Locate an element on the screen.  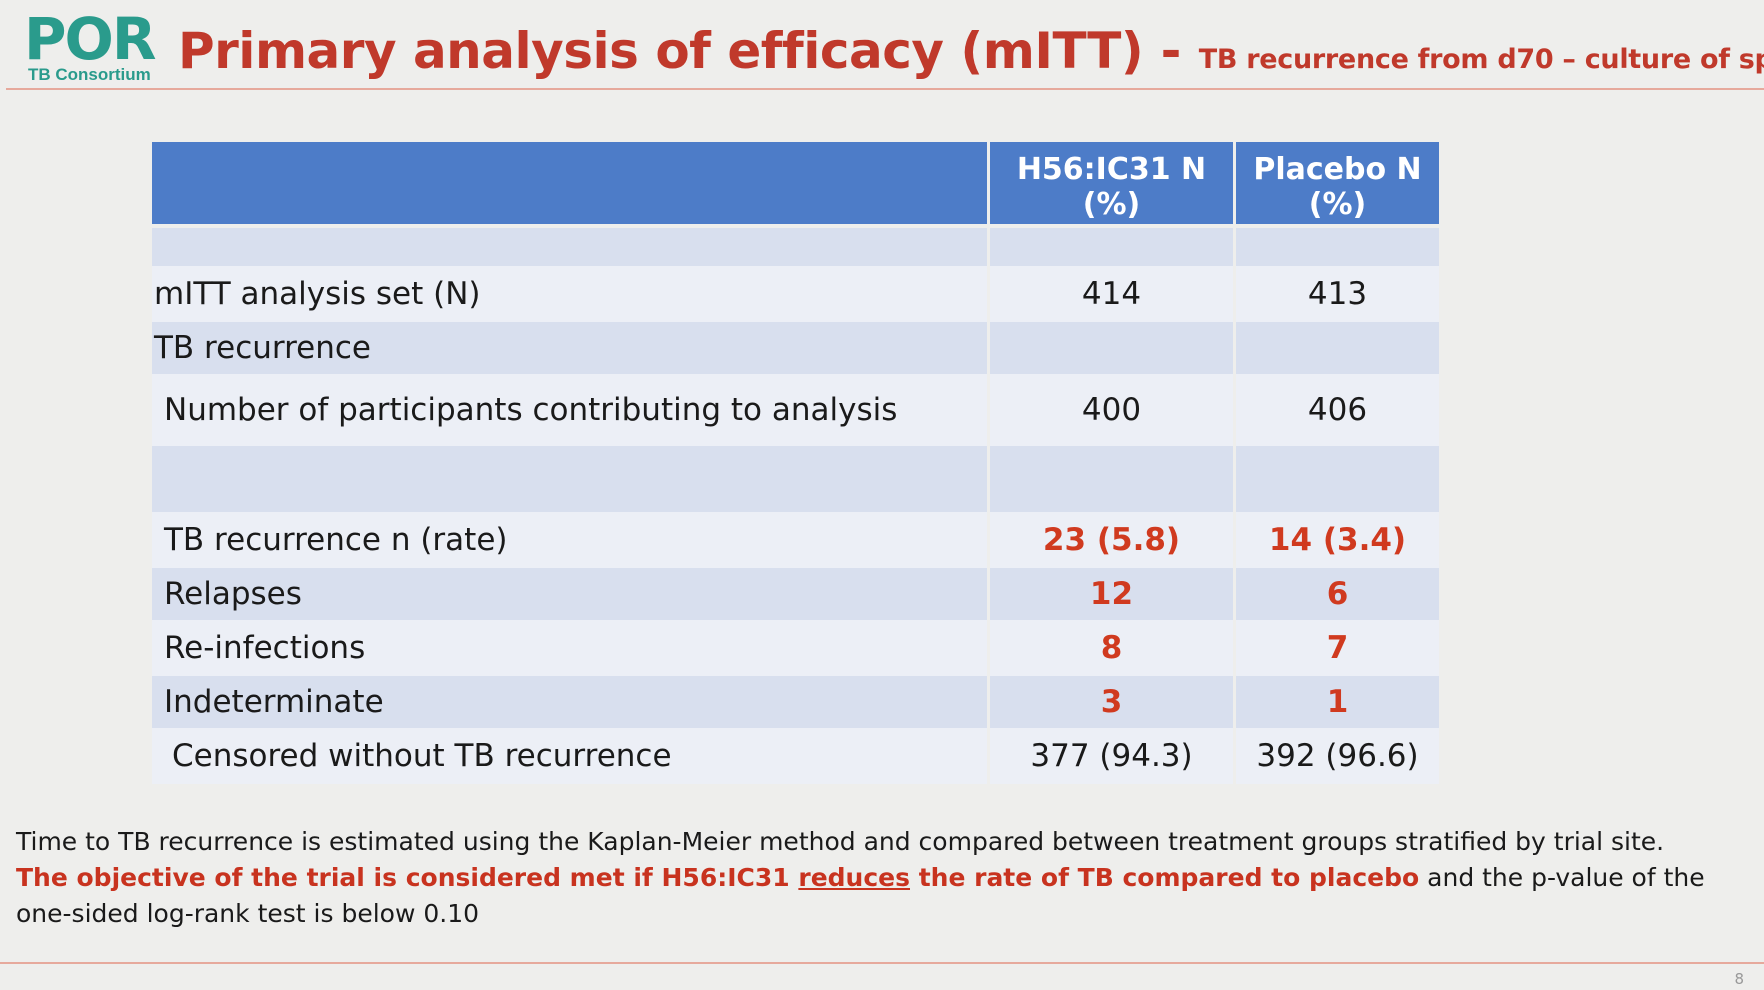
row-placebo: 14 (3.4) is located at coordinates (1336, 540).